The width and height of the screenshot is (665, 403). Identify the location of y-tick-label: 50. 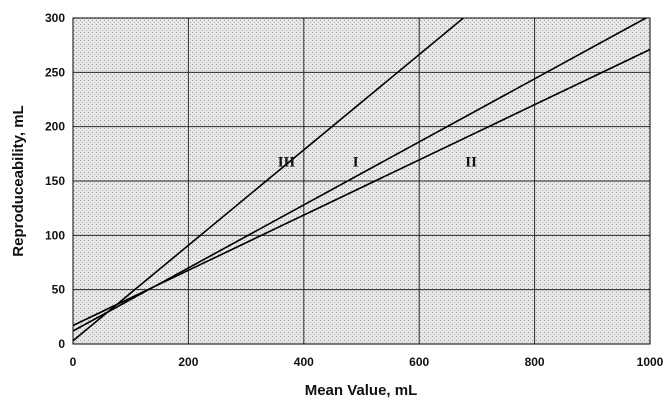
(59, 290).